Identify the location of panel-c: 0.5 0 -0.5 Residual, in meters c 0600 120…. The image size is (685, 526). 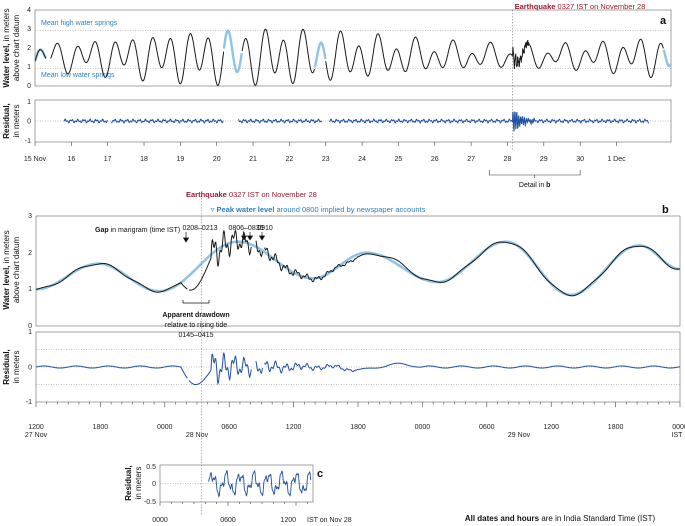
(238, 494).